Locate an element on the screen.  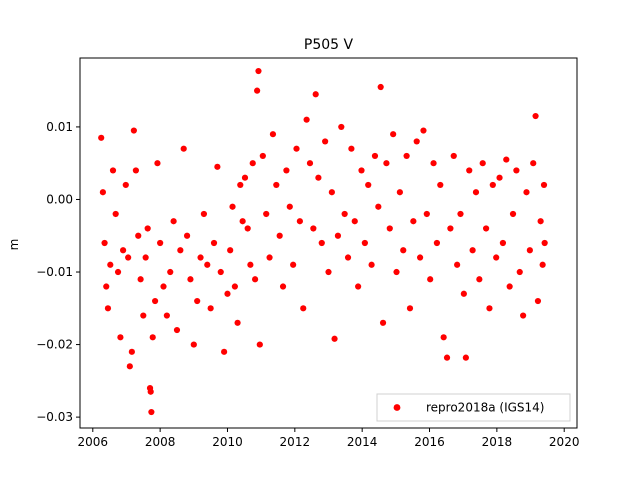
x-tick-label: 2020 is located at coordinates (564, 442).